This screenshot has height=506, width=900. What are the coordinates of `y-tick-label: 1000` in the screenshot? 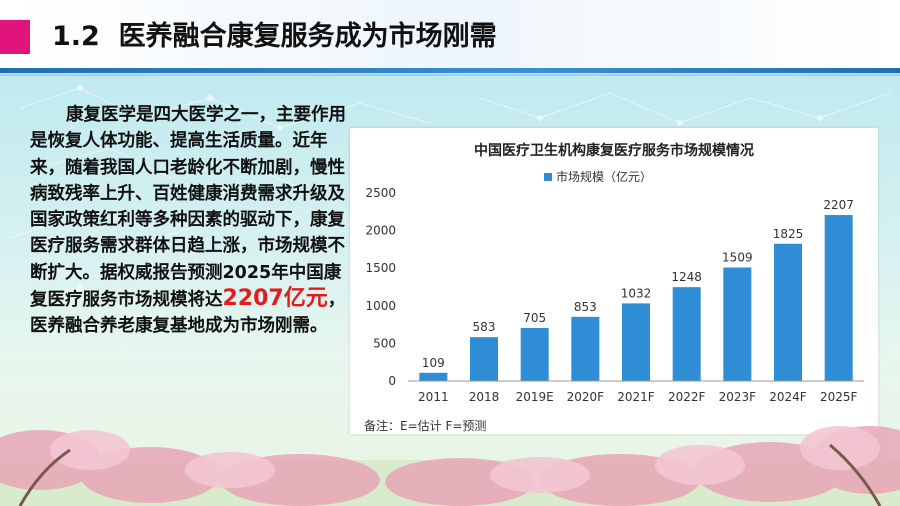 It's located at (380, 306).